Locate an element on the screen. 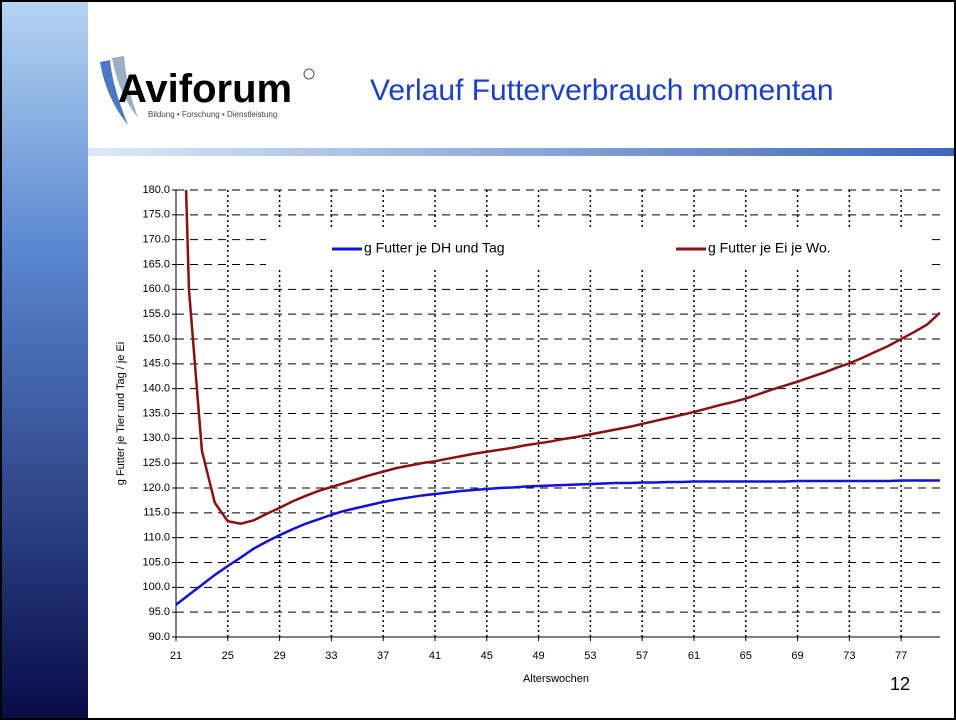 Image resolution: width=956 pixels, height=725 pixels. series-line is located at coordinates (558, 542).